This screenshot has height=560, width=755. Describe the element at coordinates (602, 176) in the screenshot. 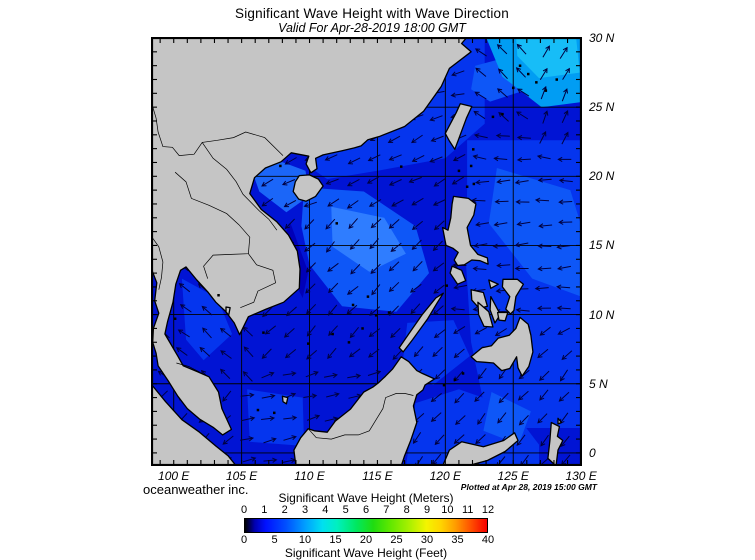

I see `lat-label-20: 20 N` at that location.